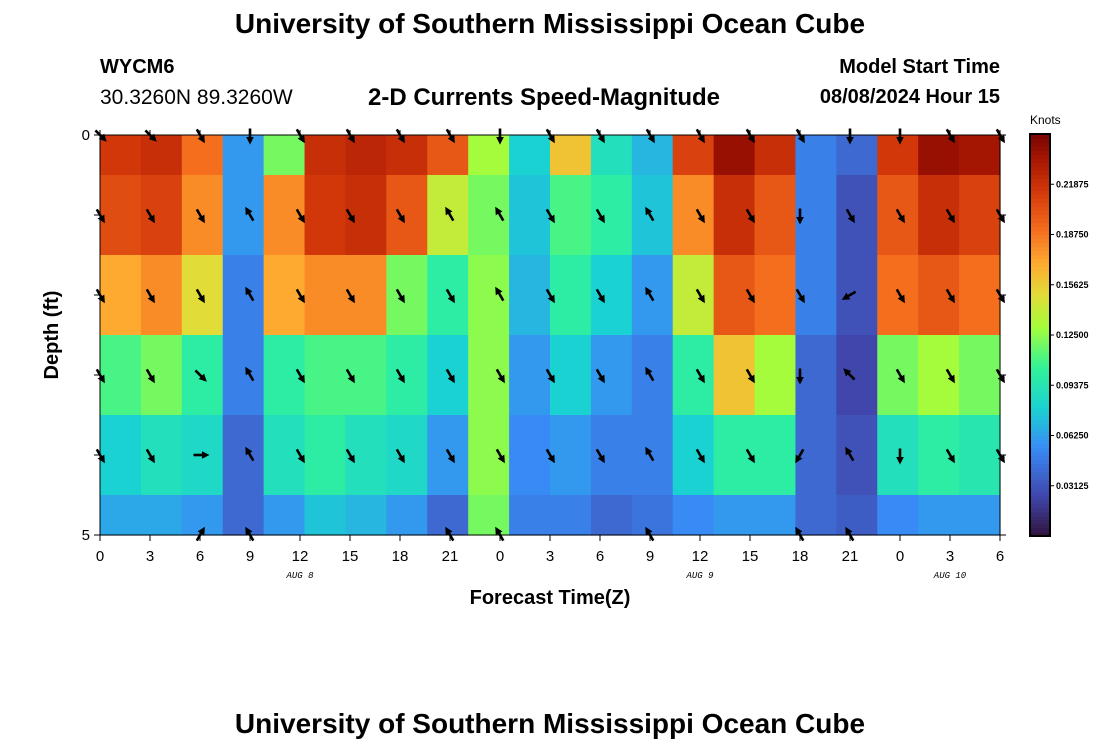 The width and height of the screenshot is (1100, 750). Describe the element at coordinates (1072, 486) in the screenshot. I see `colorbar-tick-label: 0.03125` at that location.